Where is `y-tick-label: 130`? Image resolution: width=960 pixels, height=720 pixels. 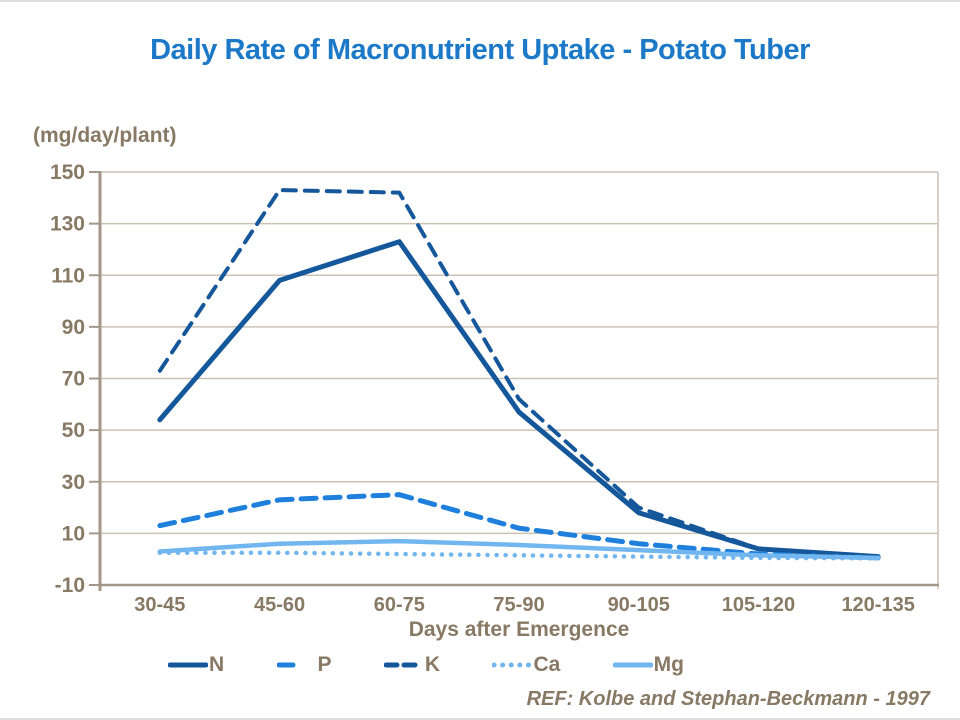 y-tick-label: 130 is located at coordinates (67, 224).